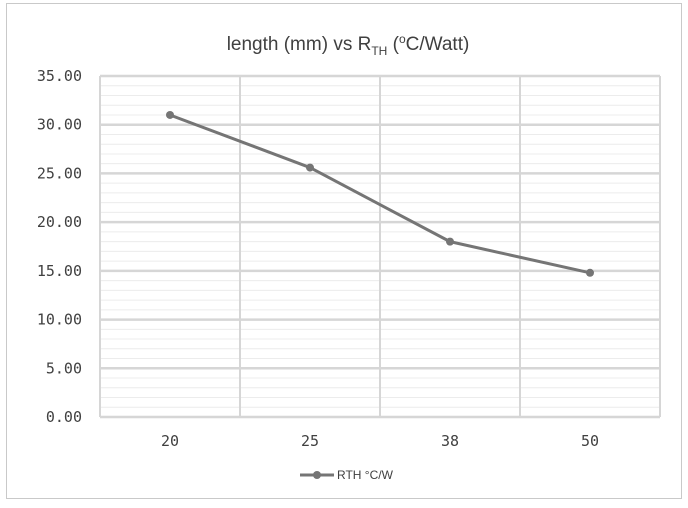 The width and height of the screenshot is (688, 508). What do you see at coordinates (59, 271) in the screenshot?
I see `y-tick-label: 15.00` at bounding box center [59, 271].